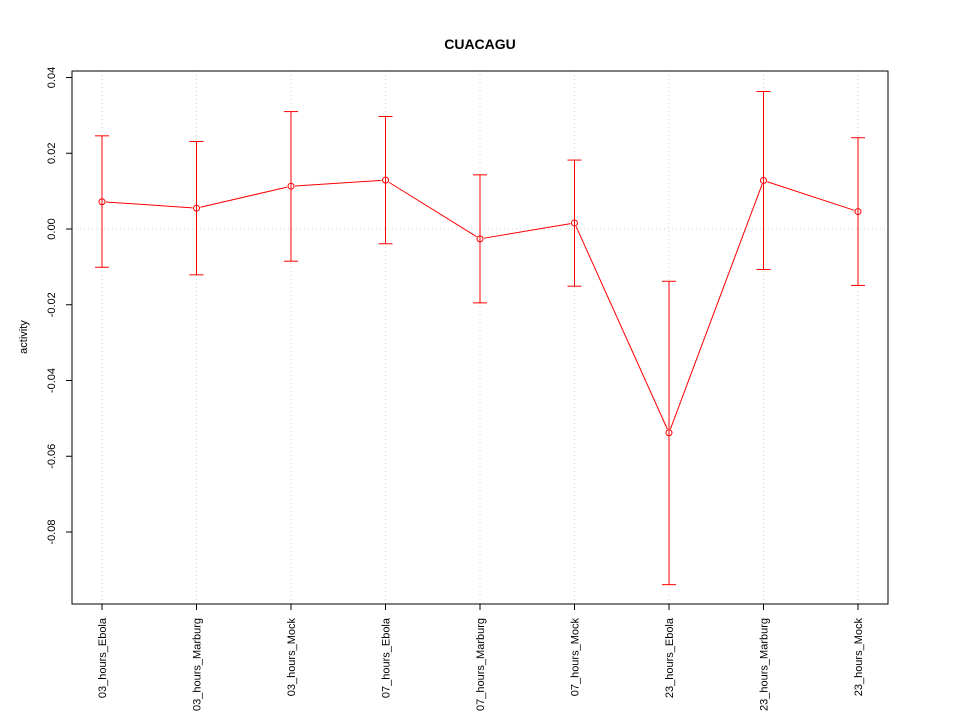 This screenshot has height=720, width=960. What do you see at coordinates (576, 657) in the screenshot?
I see `x-tick-label: 07_hours_Mock` at bounding box center [576, 657].